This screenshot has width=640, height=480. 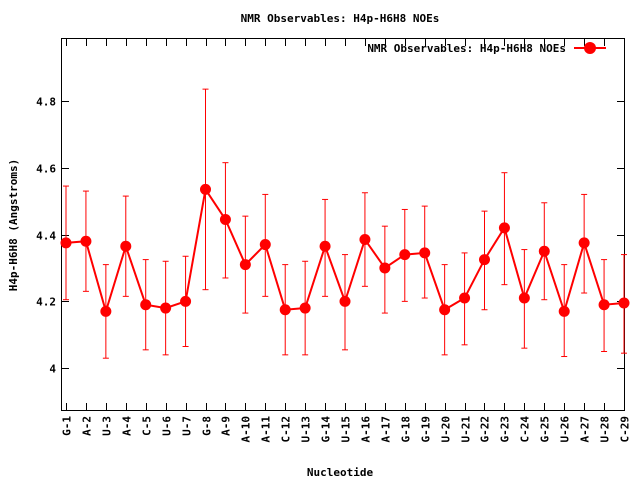 What do you see at coordinates (127, 426) in the screenshot?
I see `x-tick-label: A-4` at bounding box center [127, 426].